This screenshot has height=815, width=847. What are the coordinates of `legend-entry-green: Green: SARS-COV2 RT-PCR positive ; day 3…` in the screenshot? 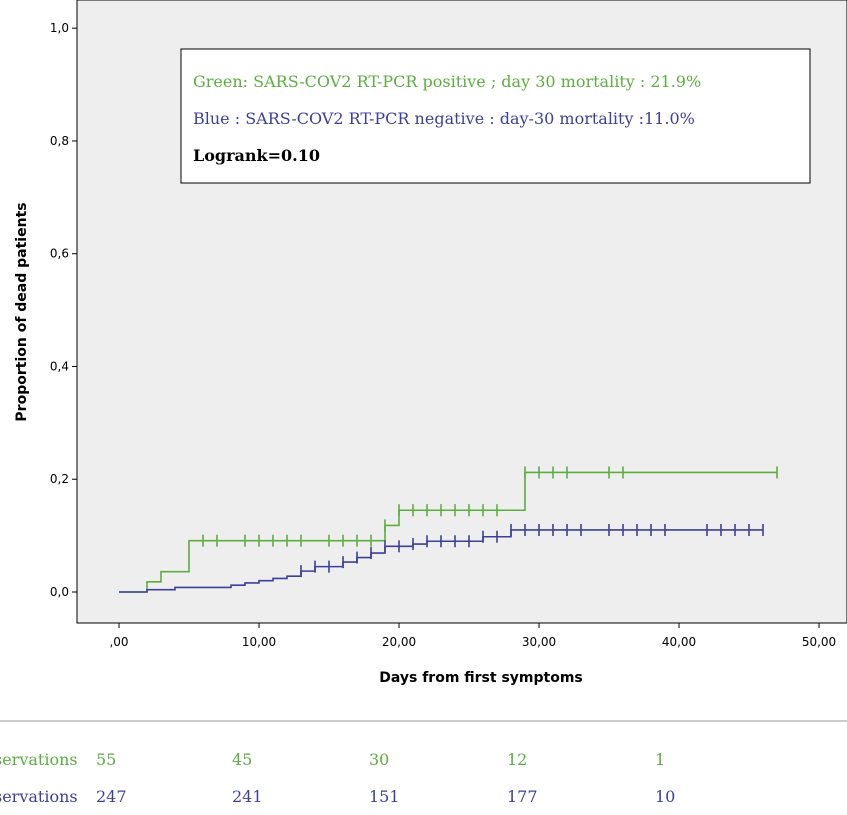 It's located at (447, 81).